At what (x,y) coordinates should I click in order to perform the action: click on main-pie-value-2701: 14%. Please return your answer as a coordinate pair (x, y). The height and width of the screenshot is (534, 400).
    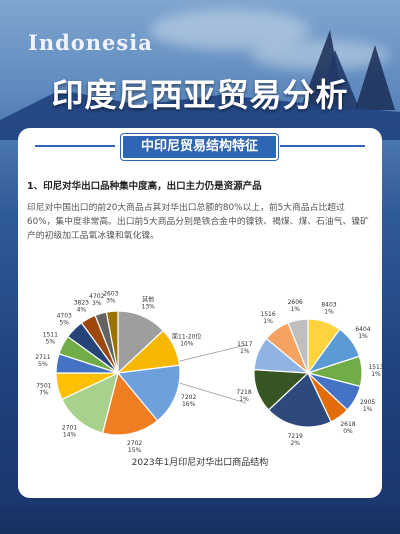
    Looking at the image, I should click on (70, 435).